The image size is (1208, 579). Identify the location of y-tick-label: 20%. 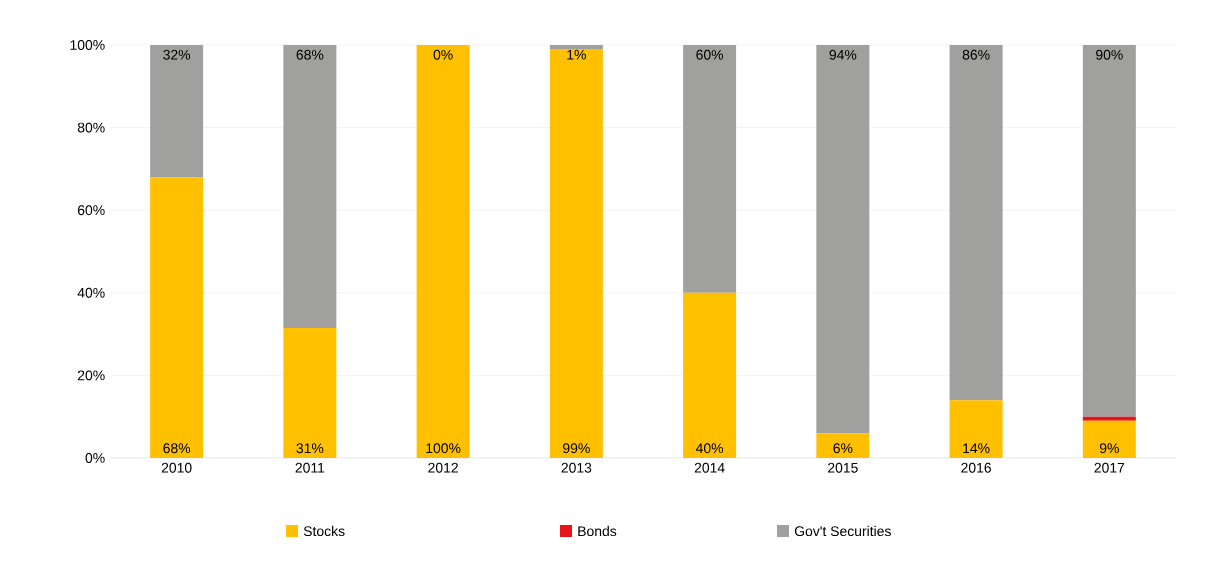
(91, 375).